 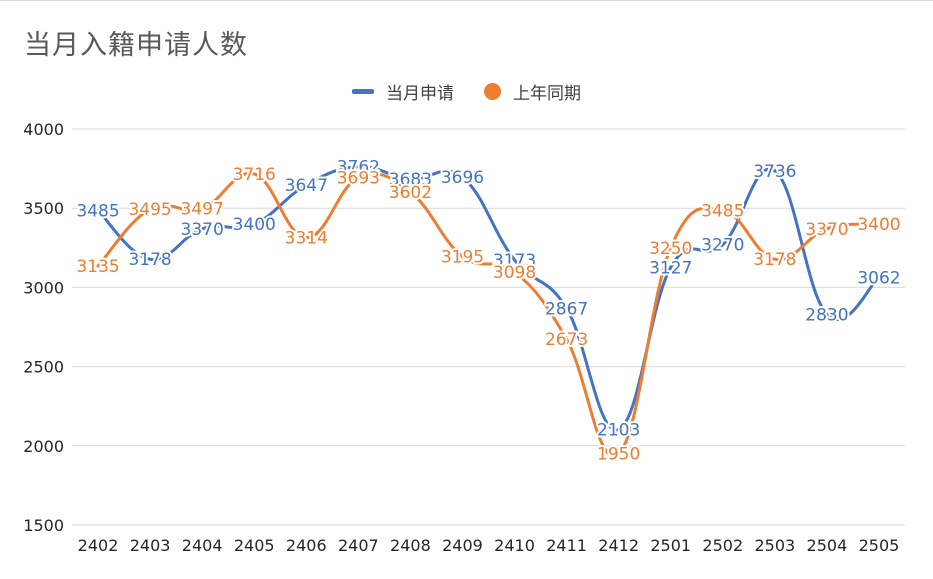 What do you see at coordinates (306, 186) in the screenshot?
I see `data-label-series-1: 3647` at bounding box center [306, 186].